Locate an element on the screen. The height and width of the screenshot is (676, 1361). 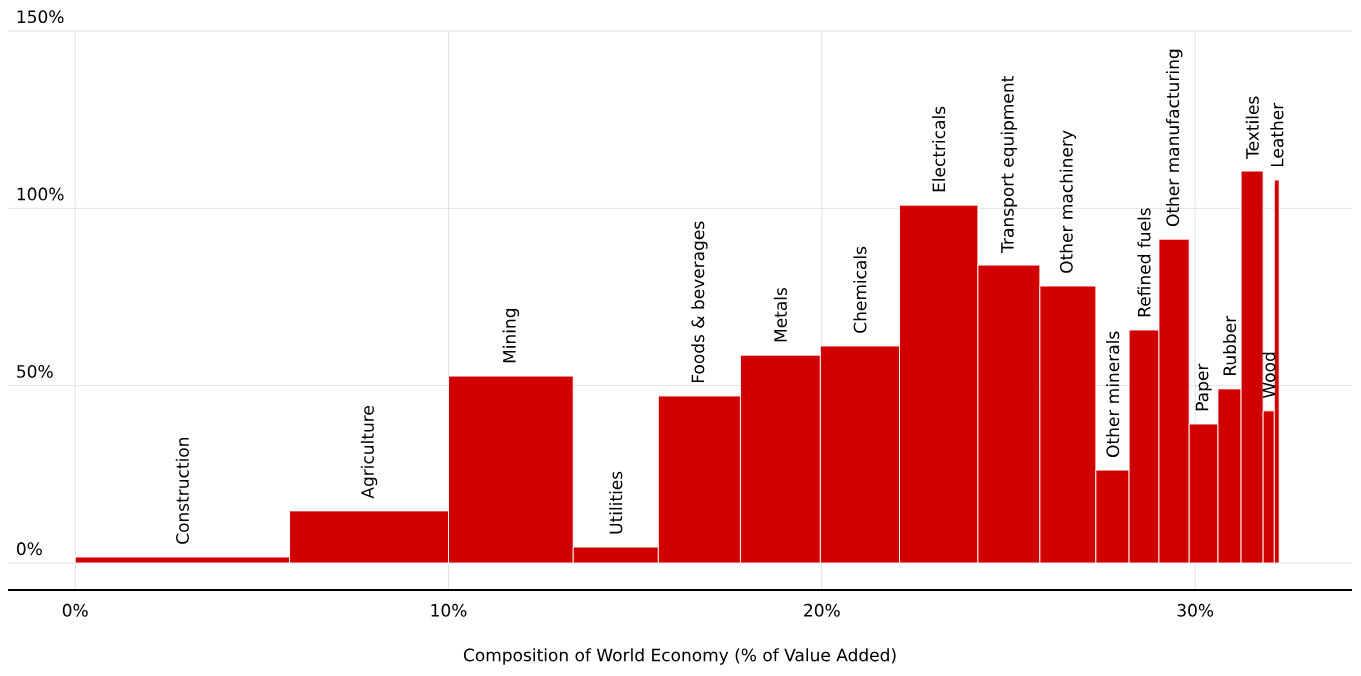
x-tick-label: 0% is located at coordinates (75, 610).